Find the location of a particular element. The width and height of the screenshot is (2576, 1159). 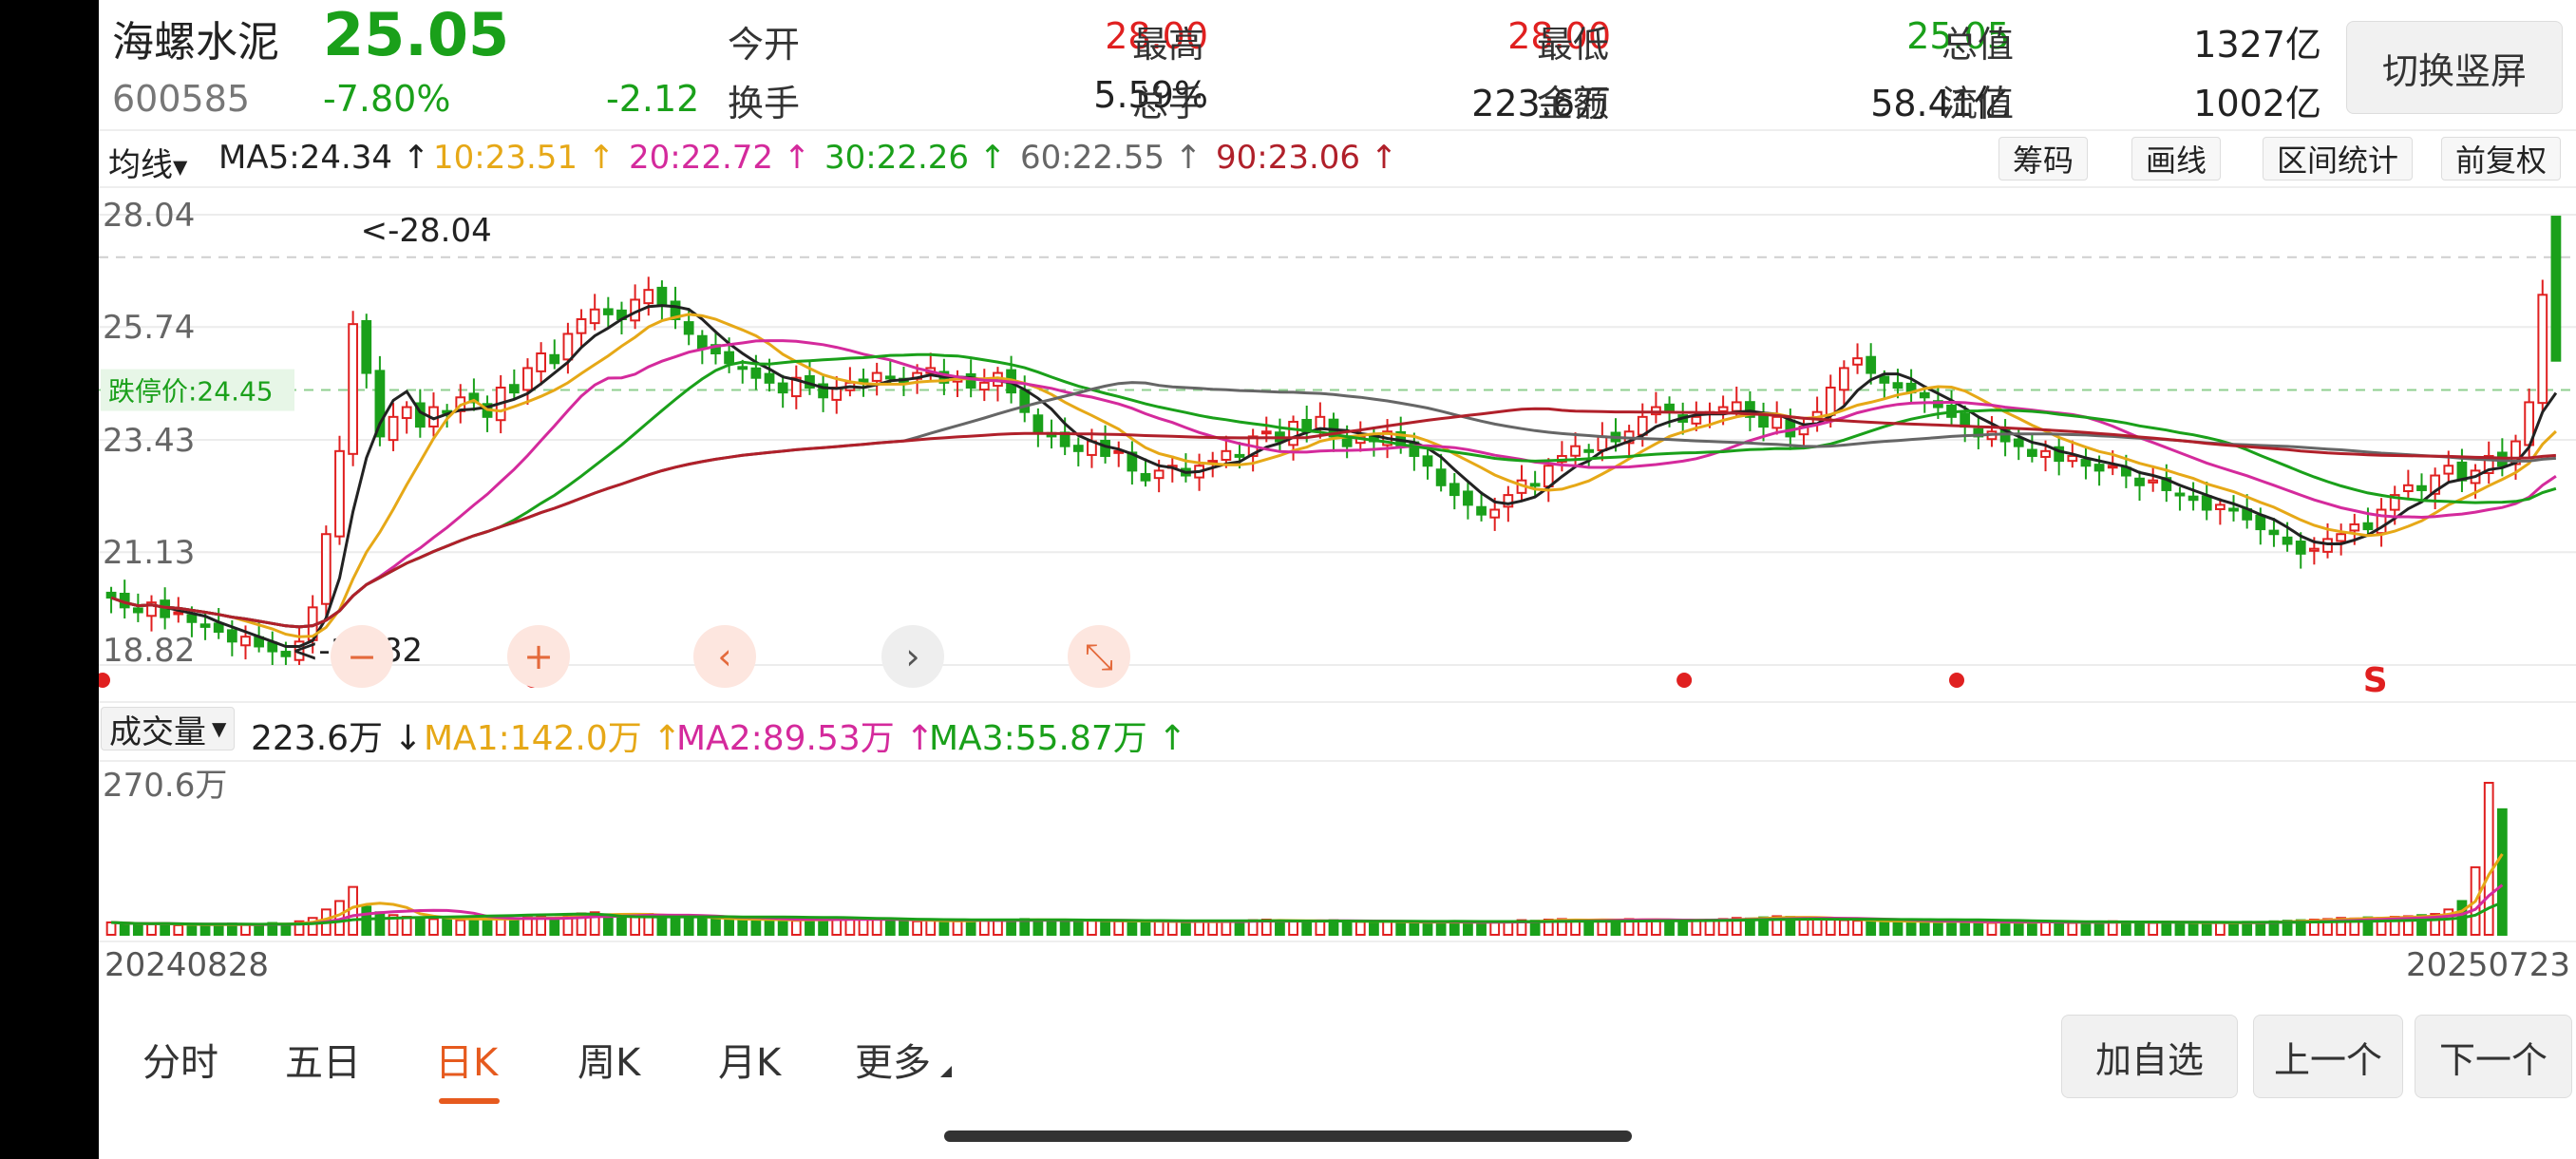

chevron-left-icon: ‹ is located at coordinates (724, 656).